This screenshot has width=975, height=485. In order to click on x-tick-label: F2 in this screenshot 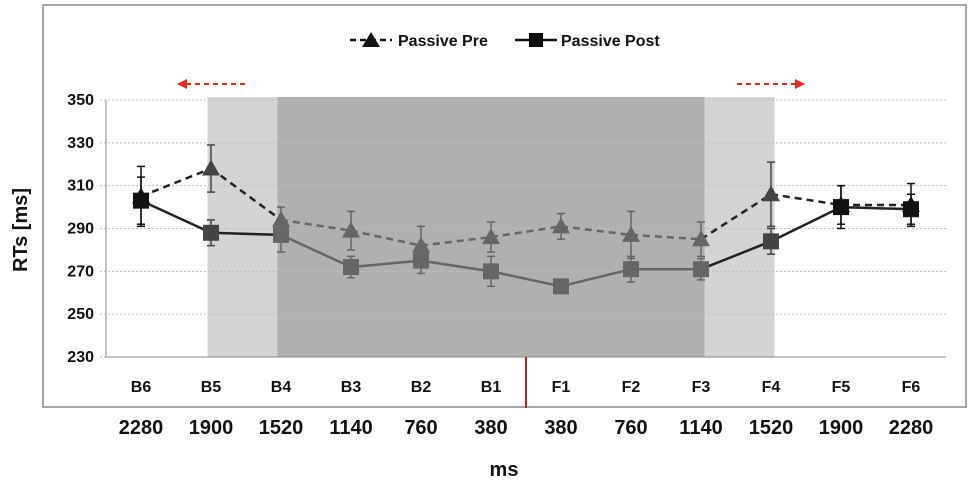, I will do `click(631, 387)`.